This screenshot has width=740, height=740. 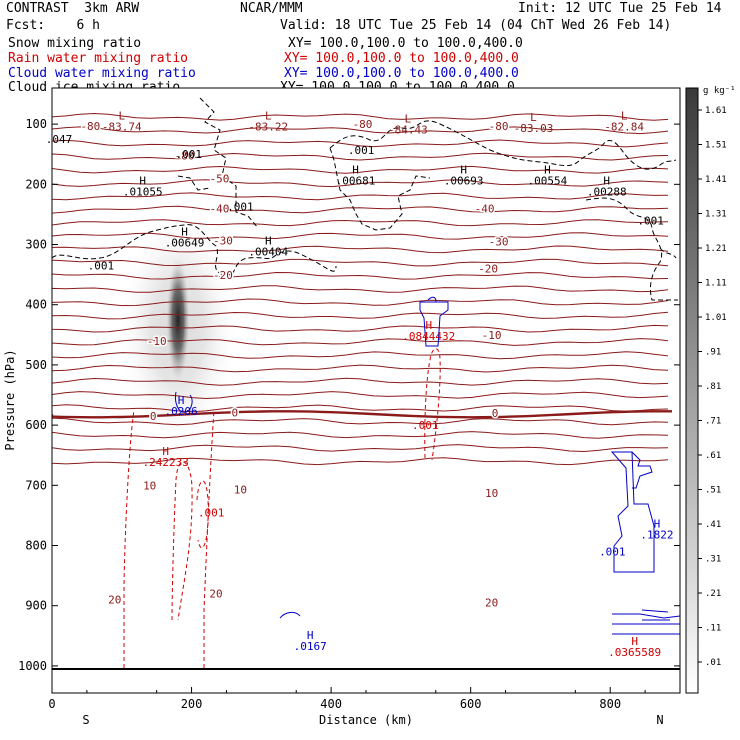 What do you see at coordinates (73, 8) in the screenshot?
I see `model-title: CONTRAST 3km ARW` at bounding box center [73, 8].